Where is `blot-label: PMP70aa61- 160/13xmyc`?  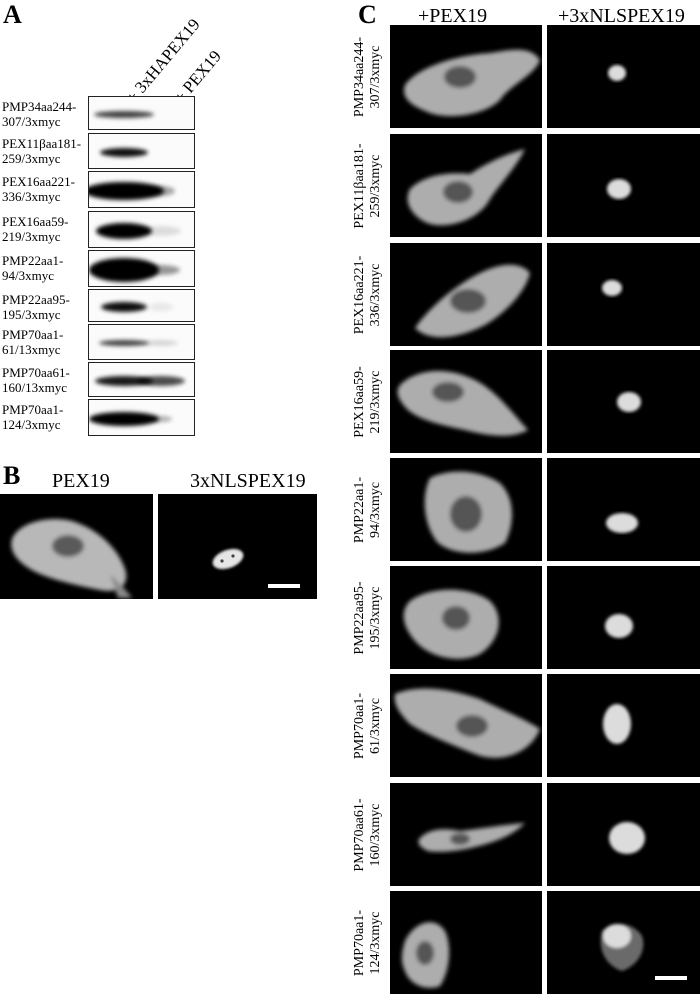
blot-label: PMP70aa61- 160/13xmyc is located at coordinates (36, 380).